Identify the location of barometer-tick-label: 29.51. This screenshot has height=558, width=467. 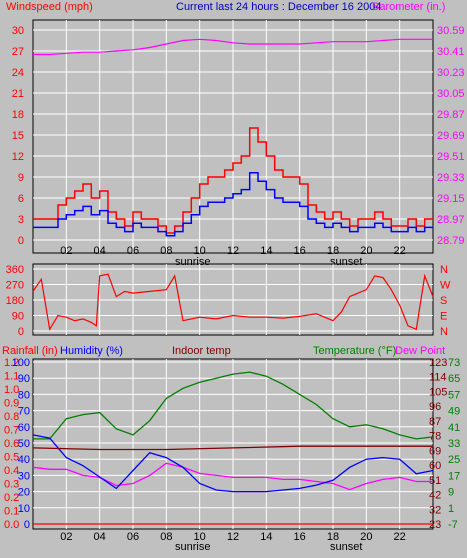
(451, 157).